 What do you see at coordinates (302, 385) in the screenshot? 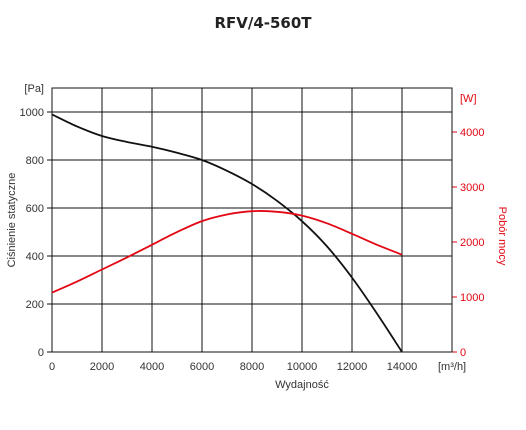
I see `x-axis-title: Wydajność` at bounding box center [302, 385].